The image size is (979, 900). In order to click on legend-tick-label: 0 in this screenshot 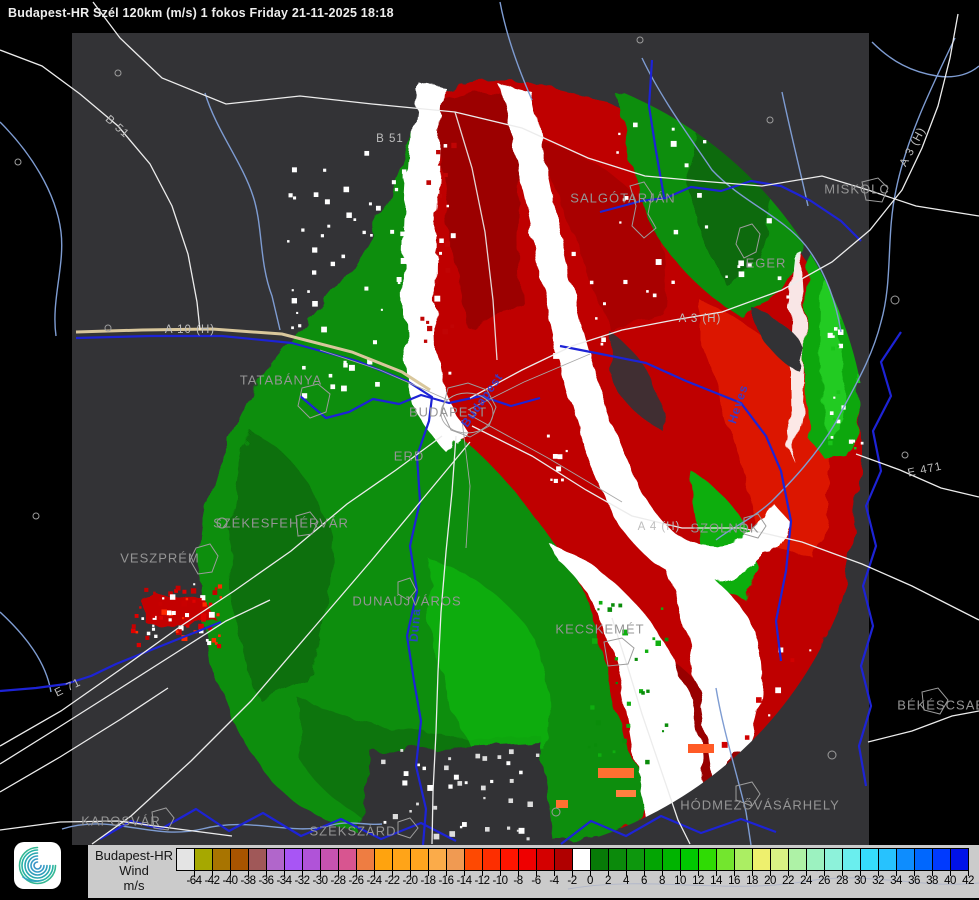, I will do `click(590, 881)`.